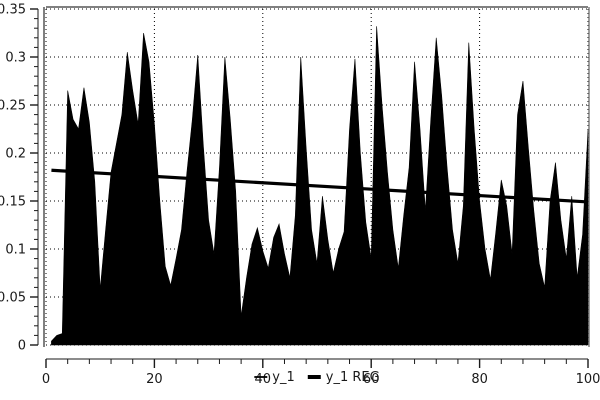 This screenshot has width=600, height=400. Describe the element at coordinates (46, 379) in the screenshot. I see `x-axis-tick-label: 0` at that location.